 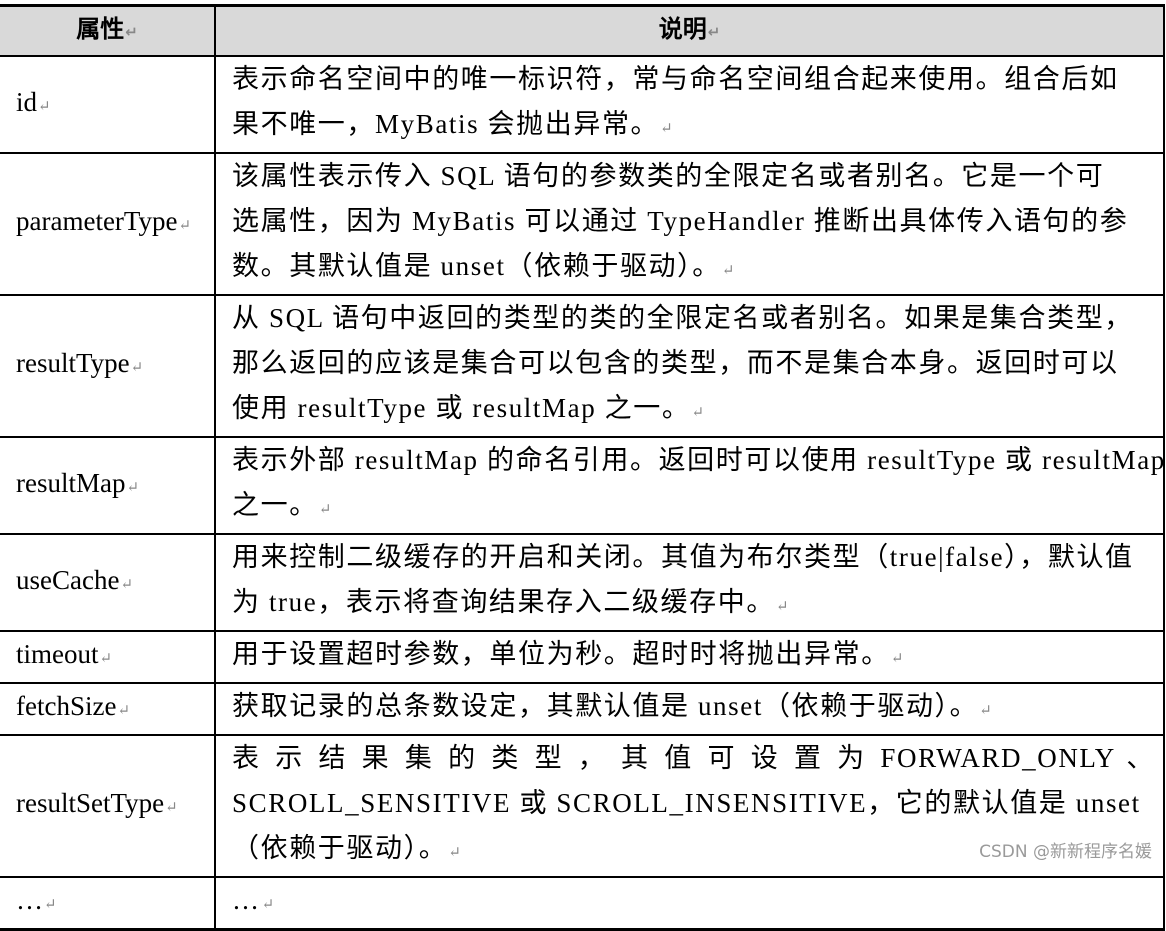 What do you see at coordinates (33, 102) in the screenshot?
I see `attribute-name: id` at bounding box center [33, 102].